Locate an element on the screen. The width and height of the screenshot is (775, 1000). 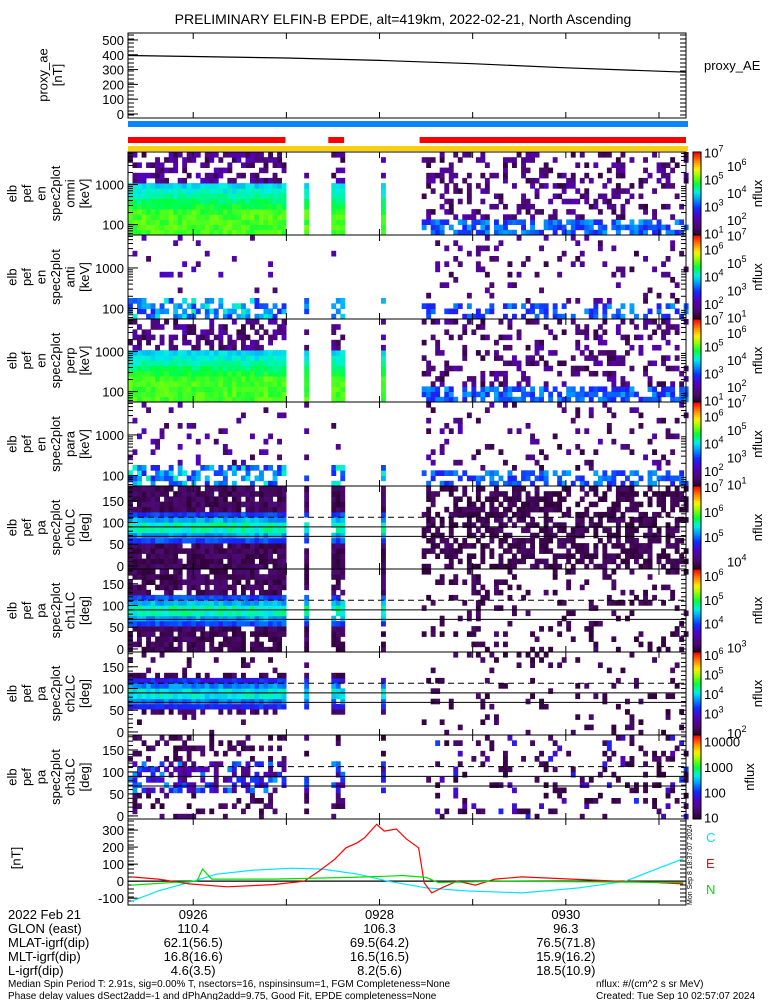
colorbar-tick-base: 10 is located at coordinates (734, 263).